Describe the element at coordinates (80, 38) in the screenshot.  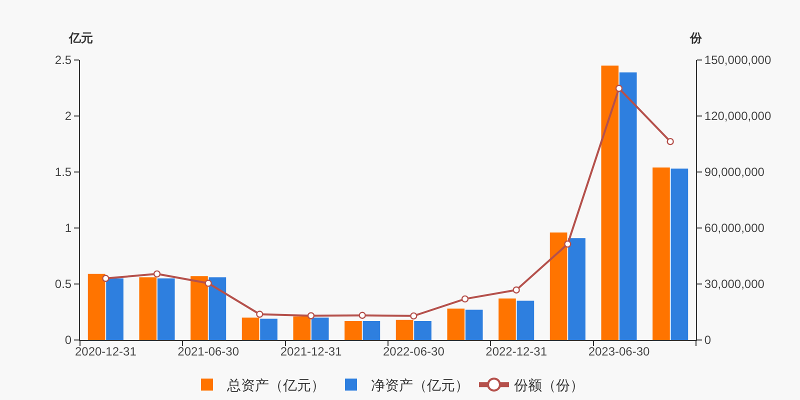
I see `y-axis-title: 亿元` at that location.